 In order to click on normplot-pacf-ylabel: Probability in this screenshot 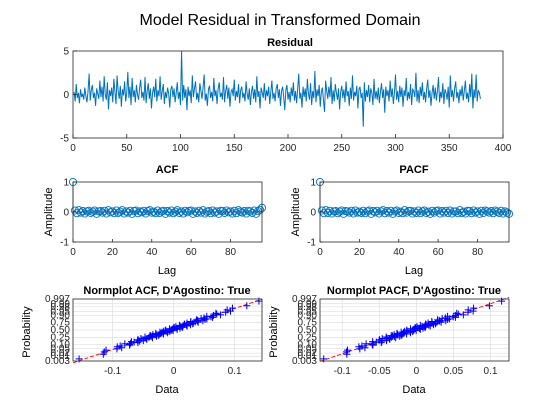, I will do `click(274, 332)`.